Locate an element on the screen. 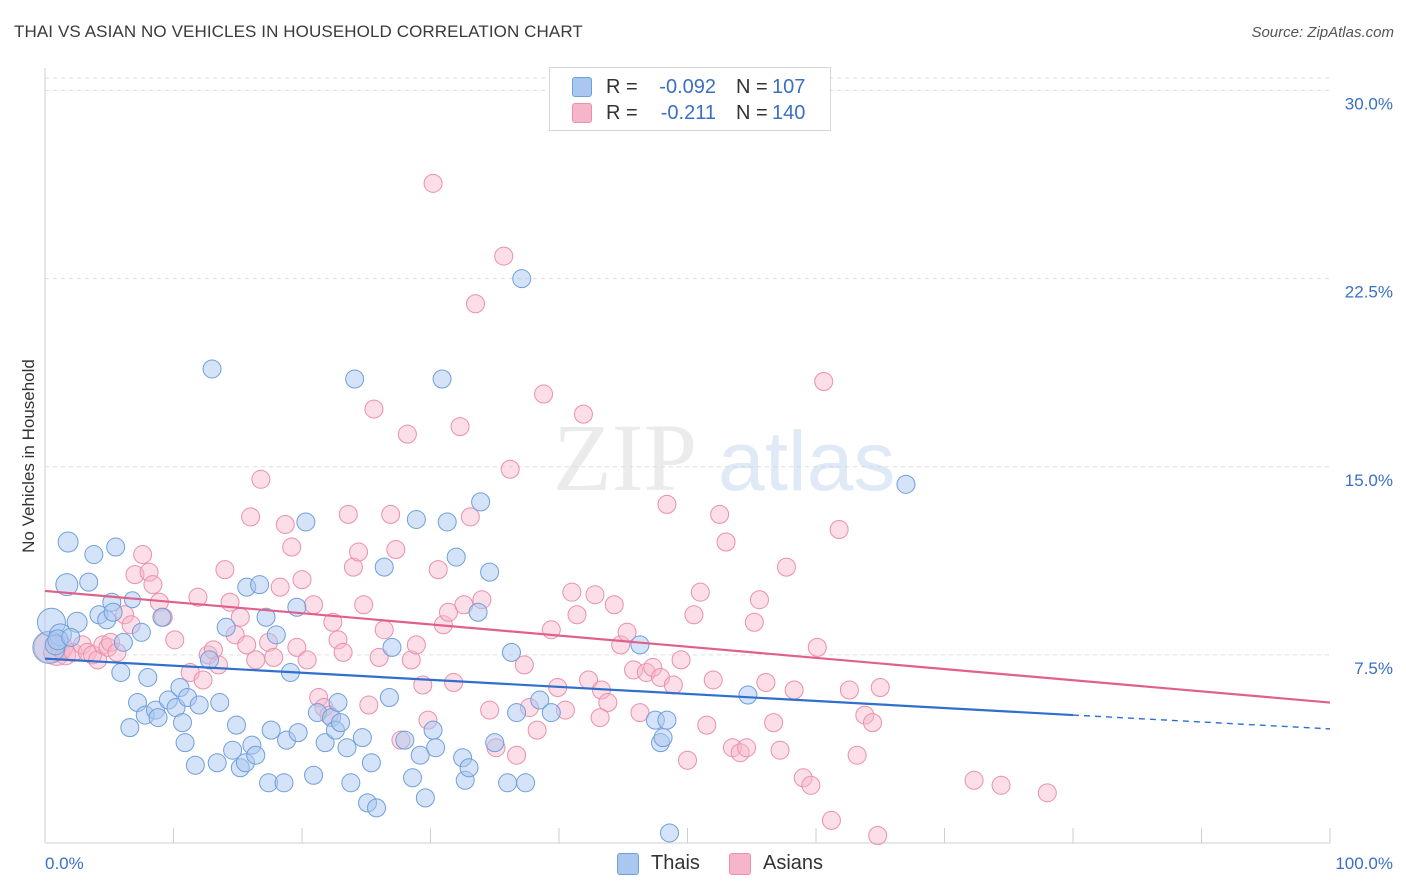 The width and height of the screenshot is (1406, 892). legend-item-thais: Thais is located at coordinates (658, 863).